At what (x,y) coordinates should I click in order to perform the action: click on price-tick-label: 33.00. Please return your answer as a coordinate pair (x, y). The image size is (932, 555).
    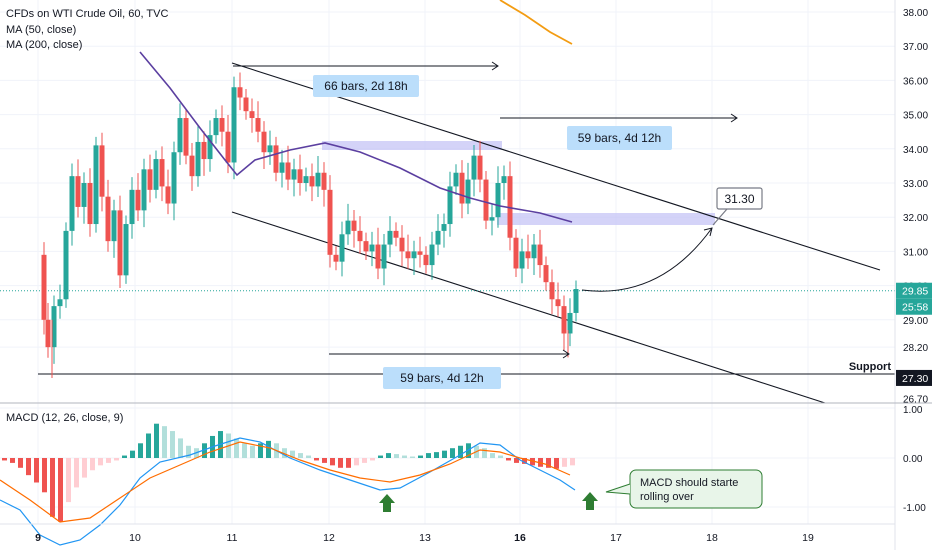
    Looking at the image, I should click on (915, 184).